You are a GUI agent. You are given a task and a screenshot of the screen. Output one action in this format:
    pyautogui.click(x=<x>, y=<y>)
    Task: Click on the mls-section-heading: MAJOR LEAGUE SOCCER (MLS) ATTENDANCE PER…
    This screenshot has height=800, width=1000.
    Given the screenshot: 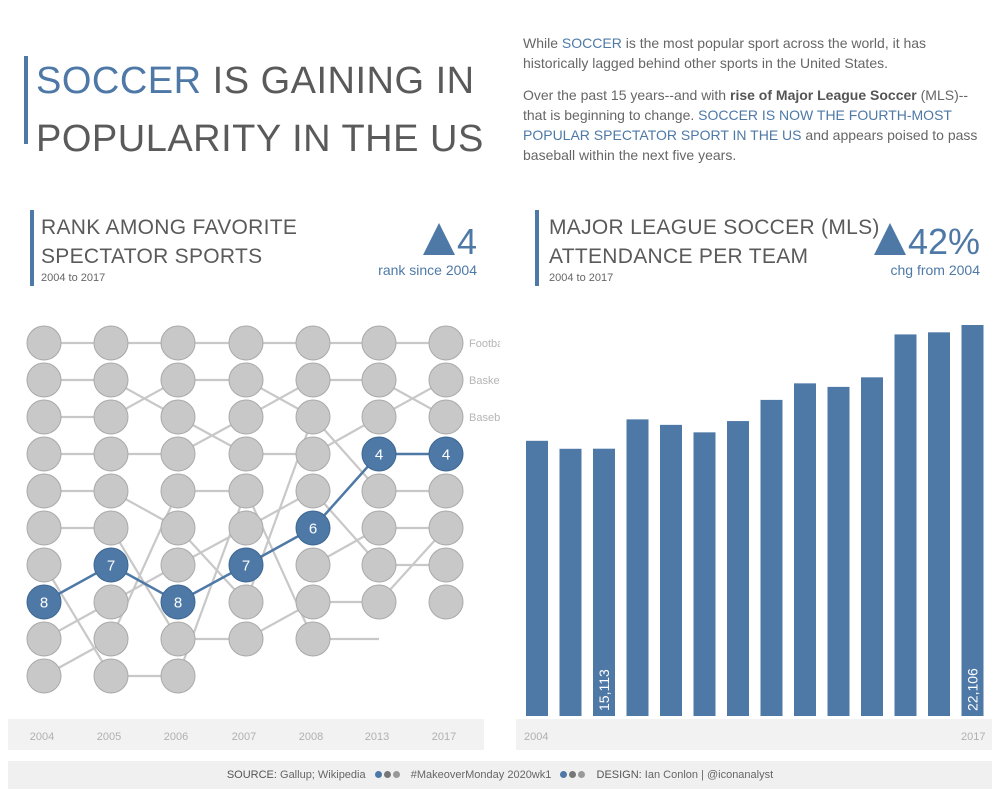 What is the action you would take?
    pyautogui.click(x=714, y=248)
    